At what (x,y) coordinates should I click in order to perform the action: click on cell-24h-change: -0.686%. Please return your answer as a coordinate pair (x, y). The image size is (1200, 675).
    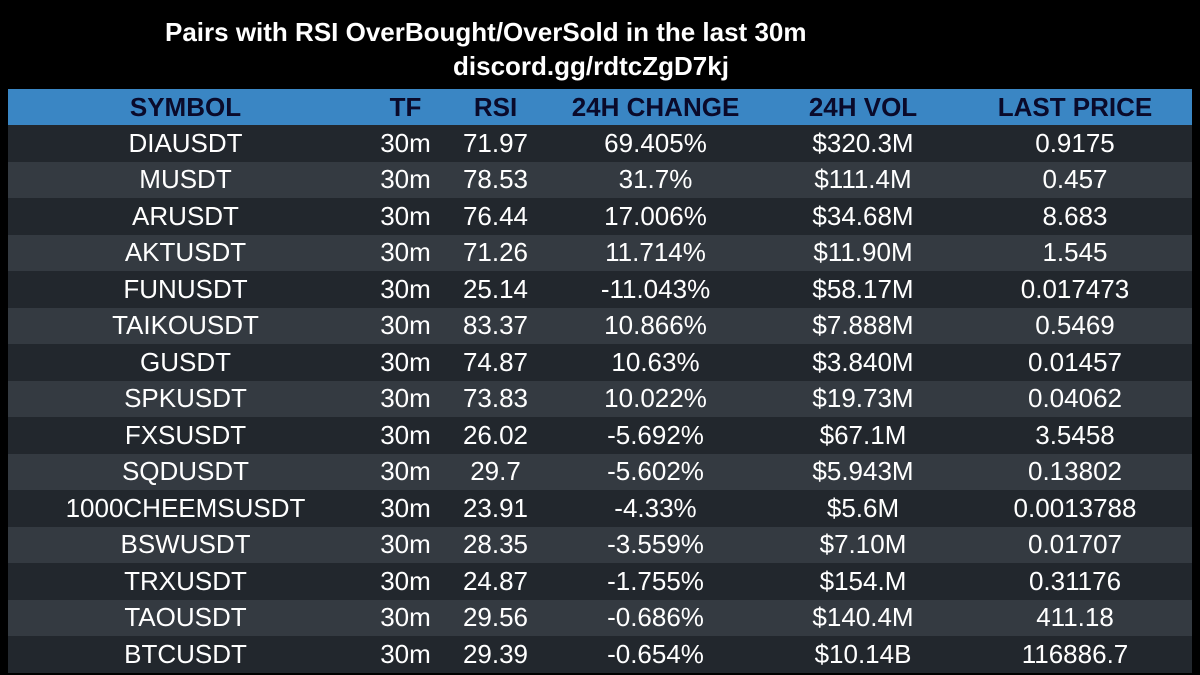
    Looking at the image, I should click on (655, 617).